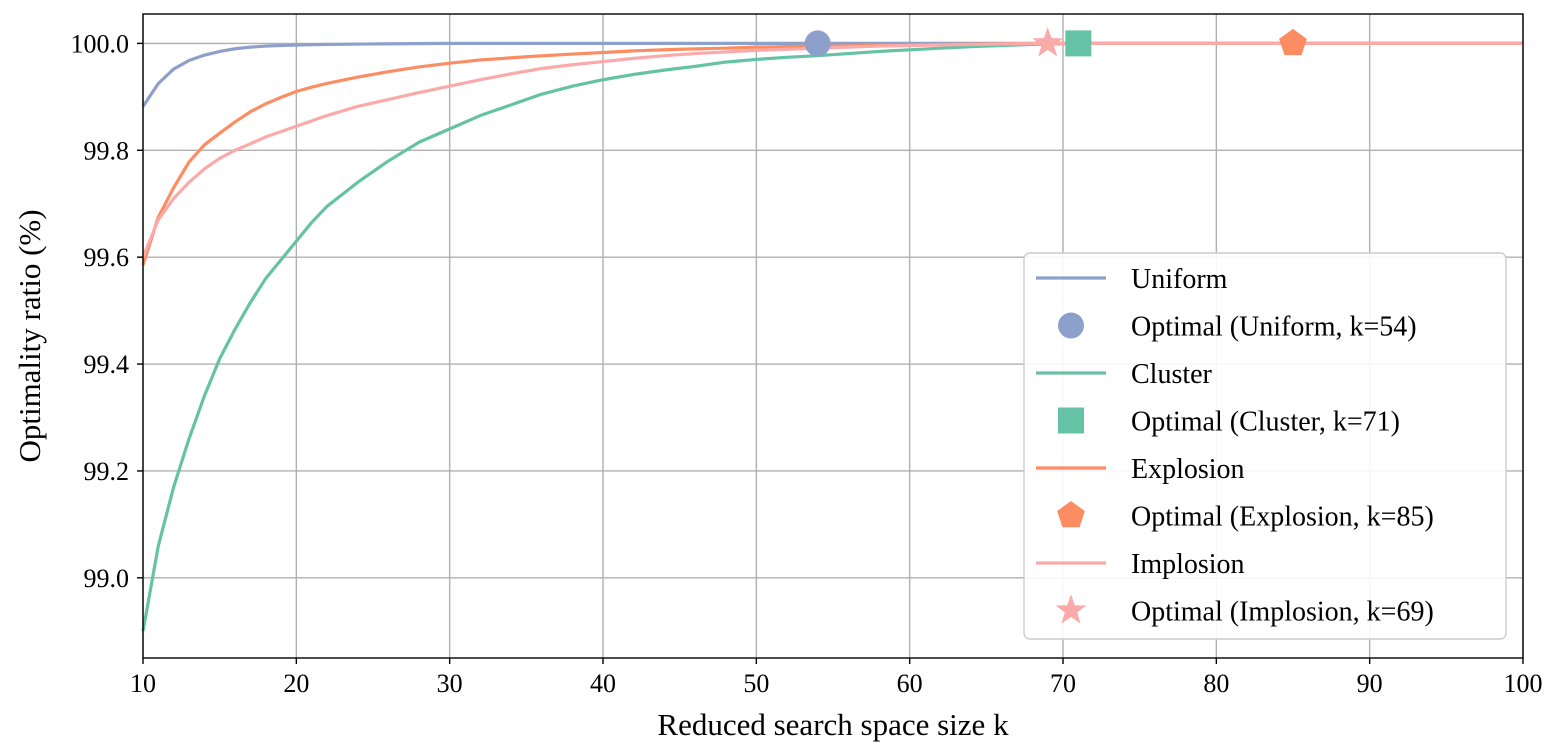 This screenshot has height=756, width=1562. Describe the element at coordinates (1071, 609) in the screenshot. I see `legend-marker-star` at that location.